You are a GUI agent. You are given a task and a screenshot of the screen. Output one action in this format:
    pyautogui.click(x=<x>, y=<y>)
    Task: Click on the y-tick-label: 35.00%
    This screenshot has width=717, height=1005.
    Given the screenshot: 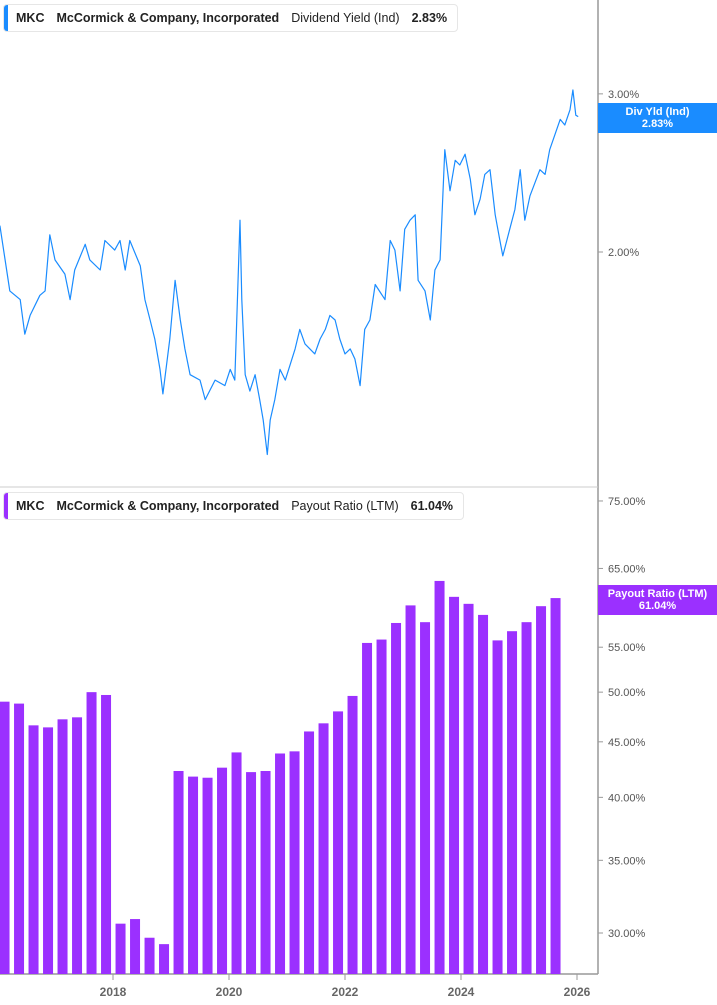 What is the action you would take?
    pyautogui.click(x=627, y=861)
    